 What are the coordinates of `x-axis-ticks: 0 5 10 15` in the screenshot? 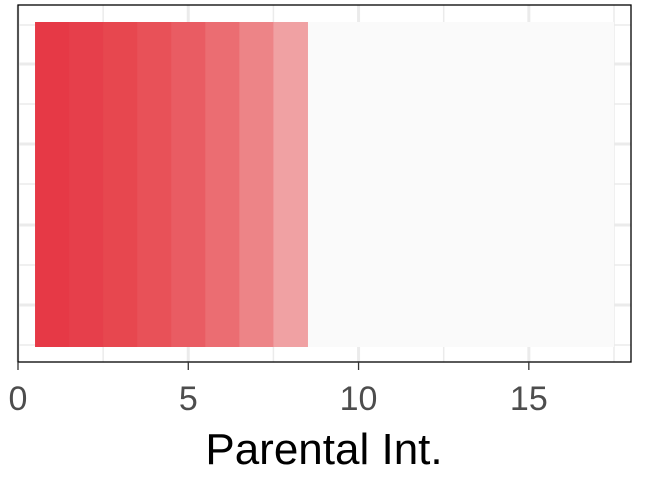 It's located at (278, 390).